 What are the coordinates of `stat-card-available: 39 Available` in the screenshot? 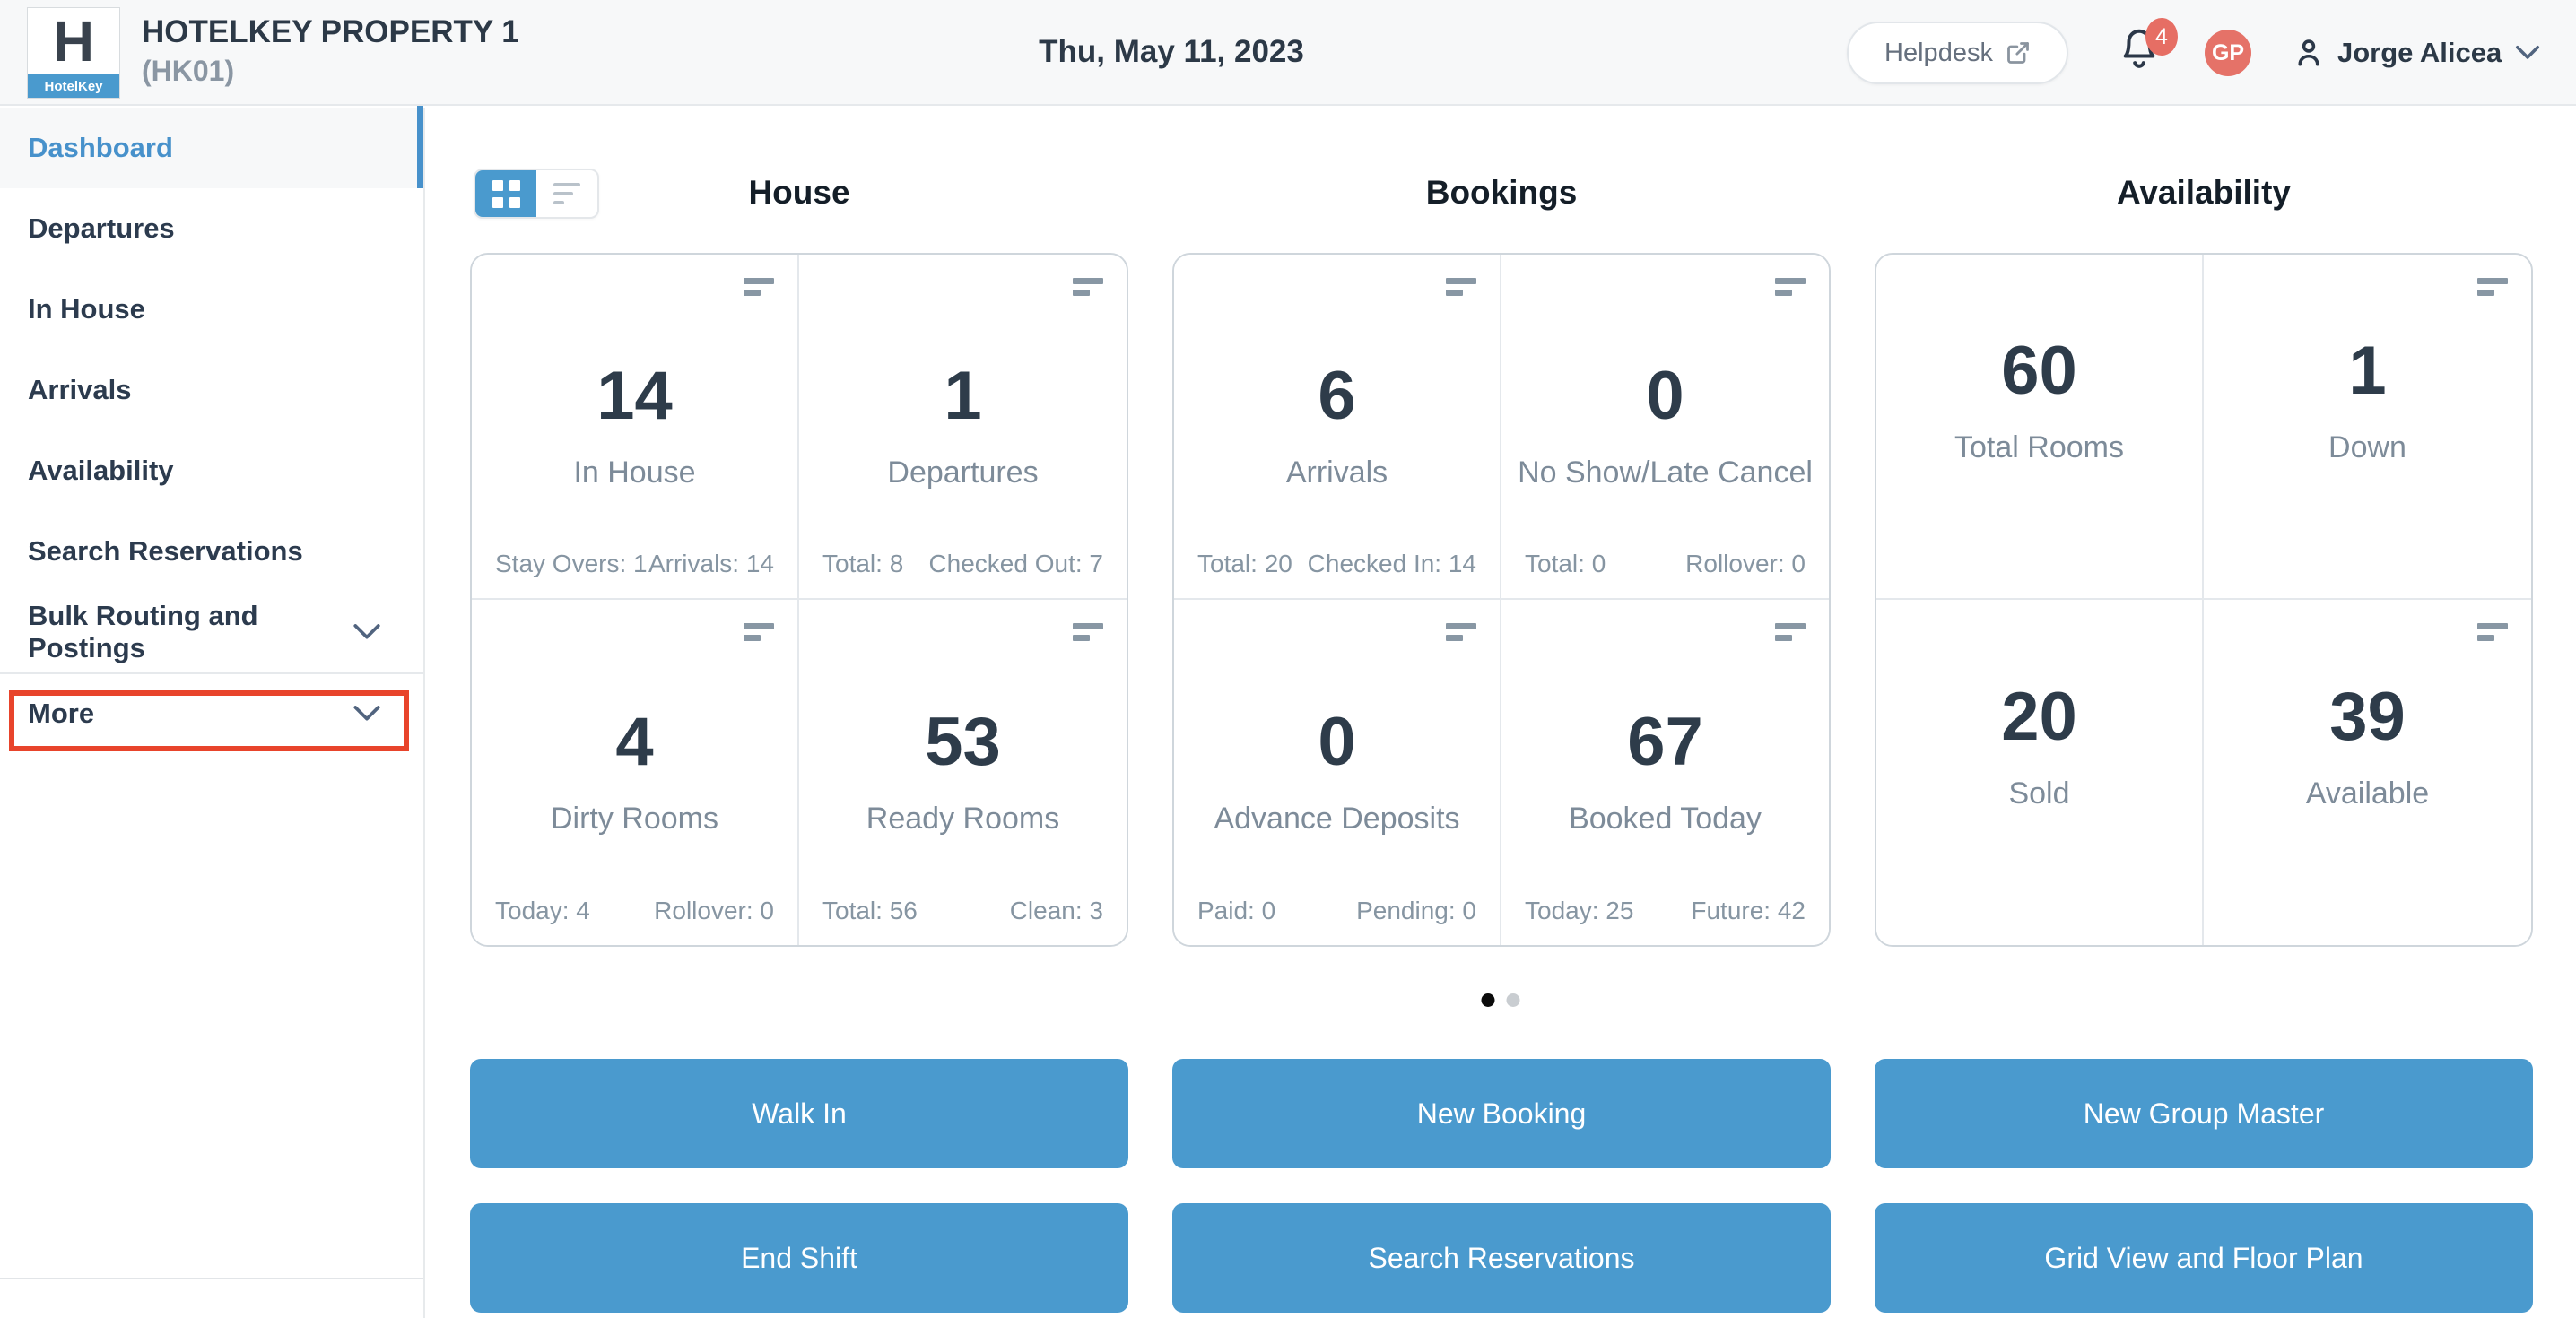 It's located at (2367, 773).